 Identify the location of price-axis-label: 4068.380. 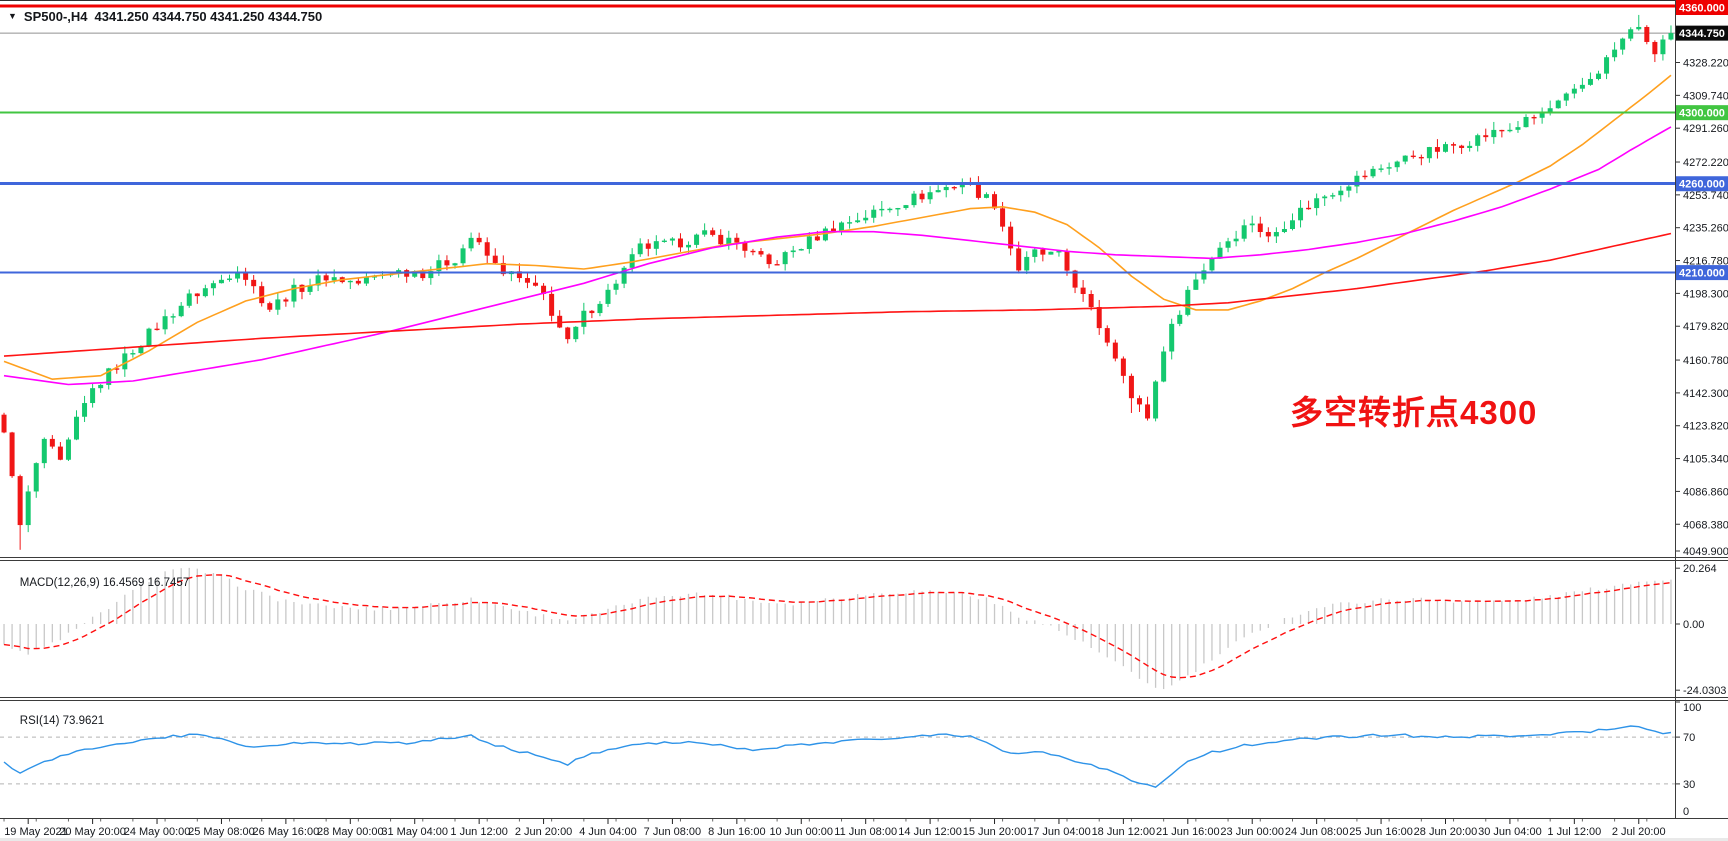
(1705, 525).